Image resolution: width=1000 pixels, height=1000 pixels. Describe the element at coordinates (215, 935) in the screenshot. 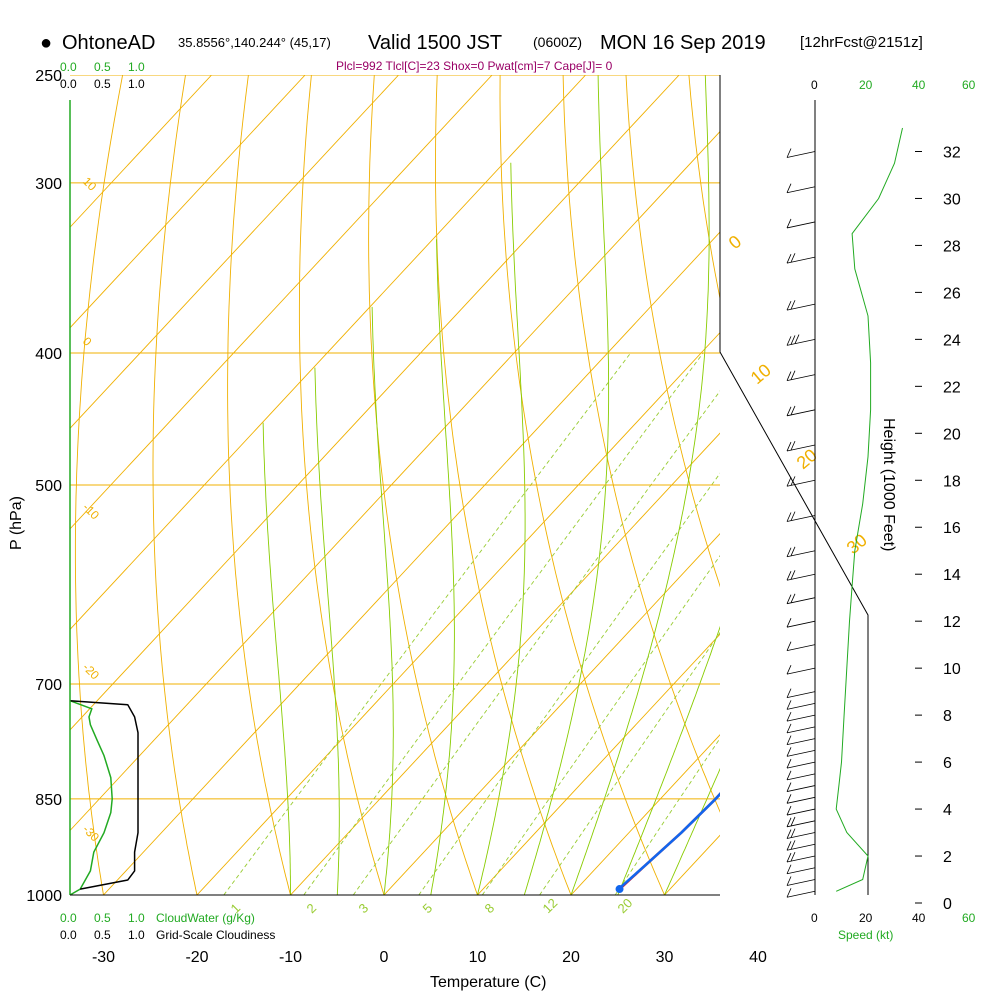

I see `gsc-bottom-label: Grid-Scale Cloudiness` at that location.